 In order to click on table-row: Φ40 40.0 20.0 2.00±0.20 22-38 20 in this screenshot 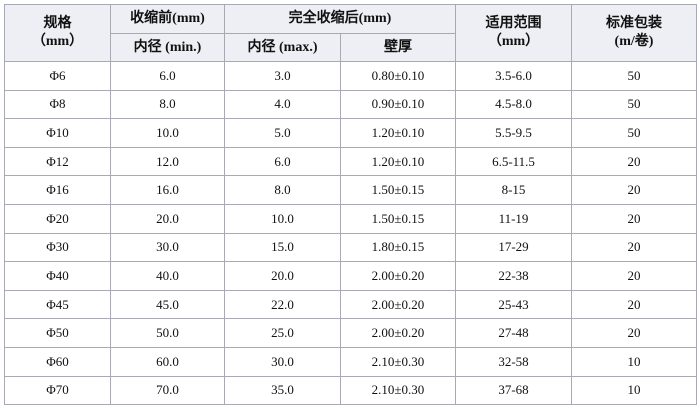, I will do `click(350, 276)`.